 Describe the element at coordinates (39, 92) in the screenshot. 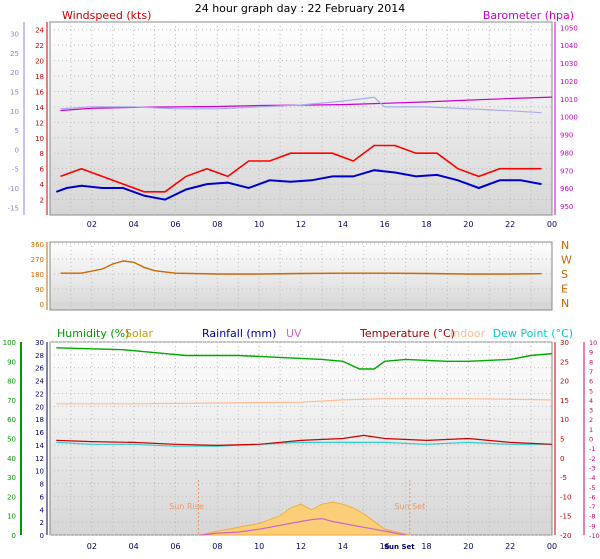

I see `windspeed-tick-label: 16` at that location.